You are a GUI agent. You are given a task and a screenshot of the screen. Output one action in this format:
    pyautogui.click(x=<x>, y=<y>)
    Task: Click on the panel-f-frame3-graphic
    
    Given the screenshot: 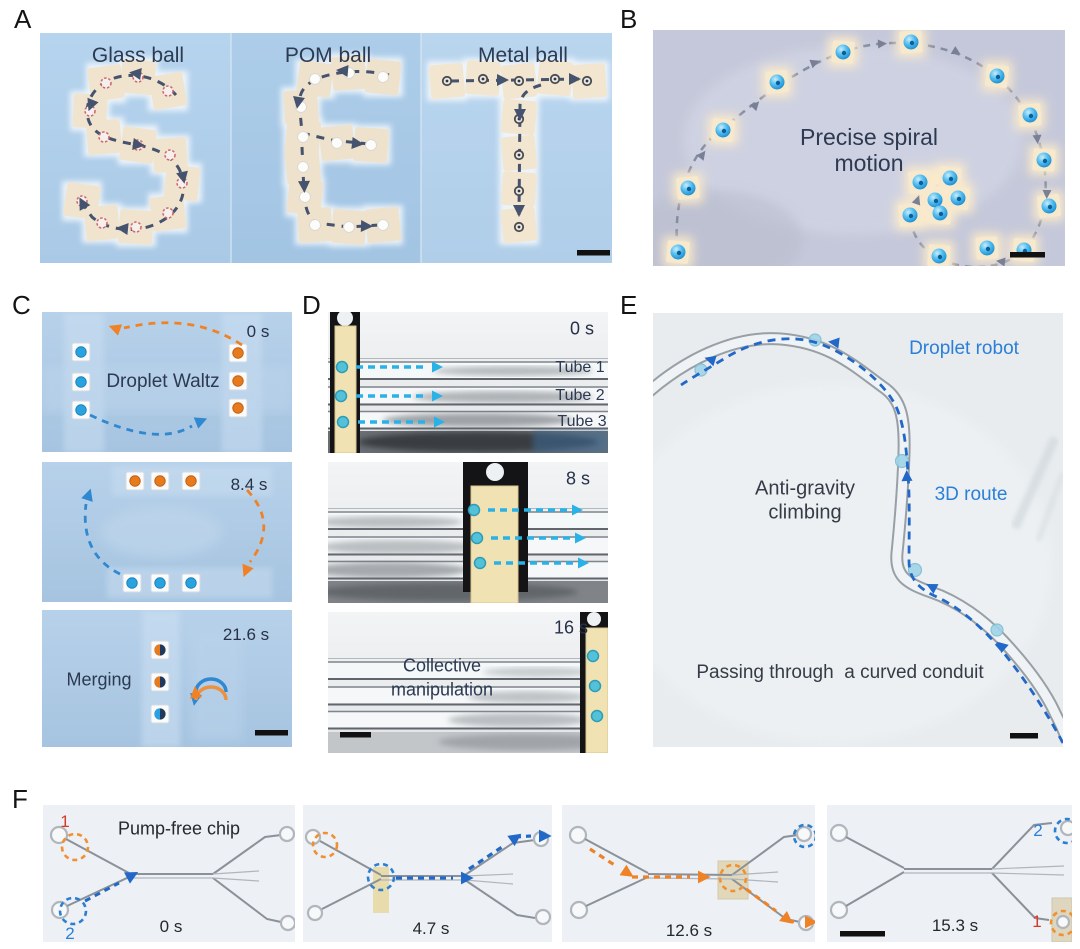 What is the action you would take?
    pyautogui.click(x=688, y=873)
    